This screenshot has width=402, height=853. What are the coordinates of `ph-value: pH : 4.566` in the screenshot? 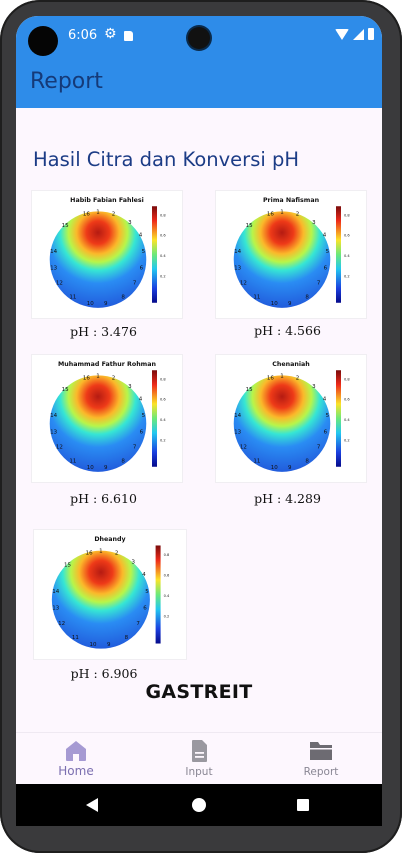 It's located at (287, 330).